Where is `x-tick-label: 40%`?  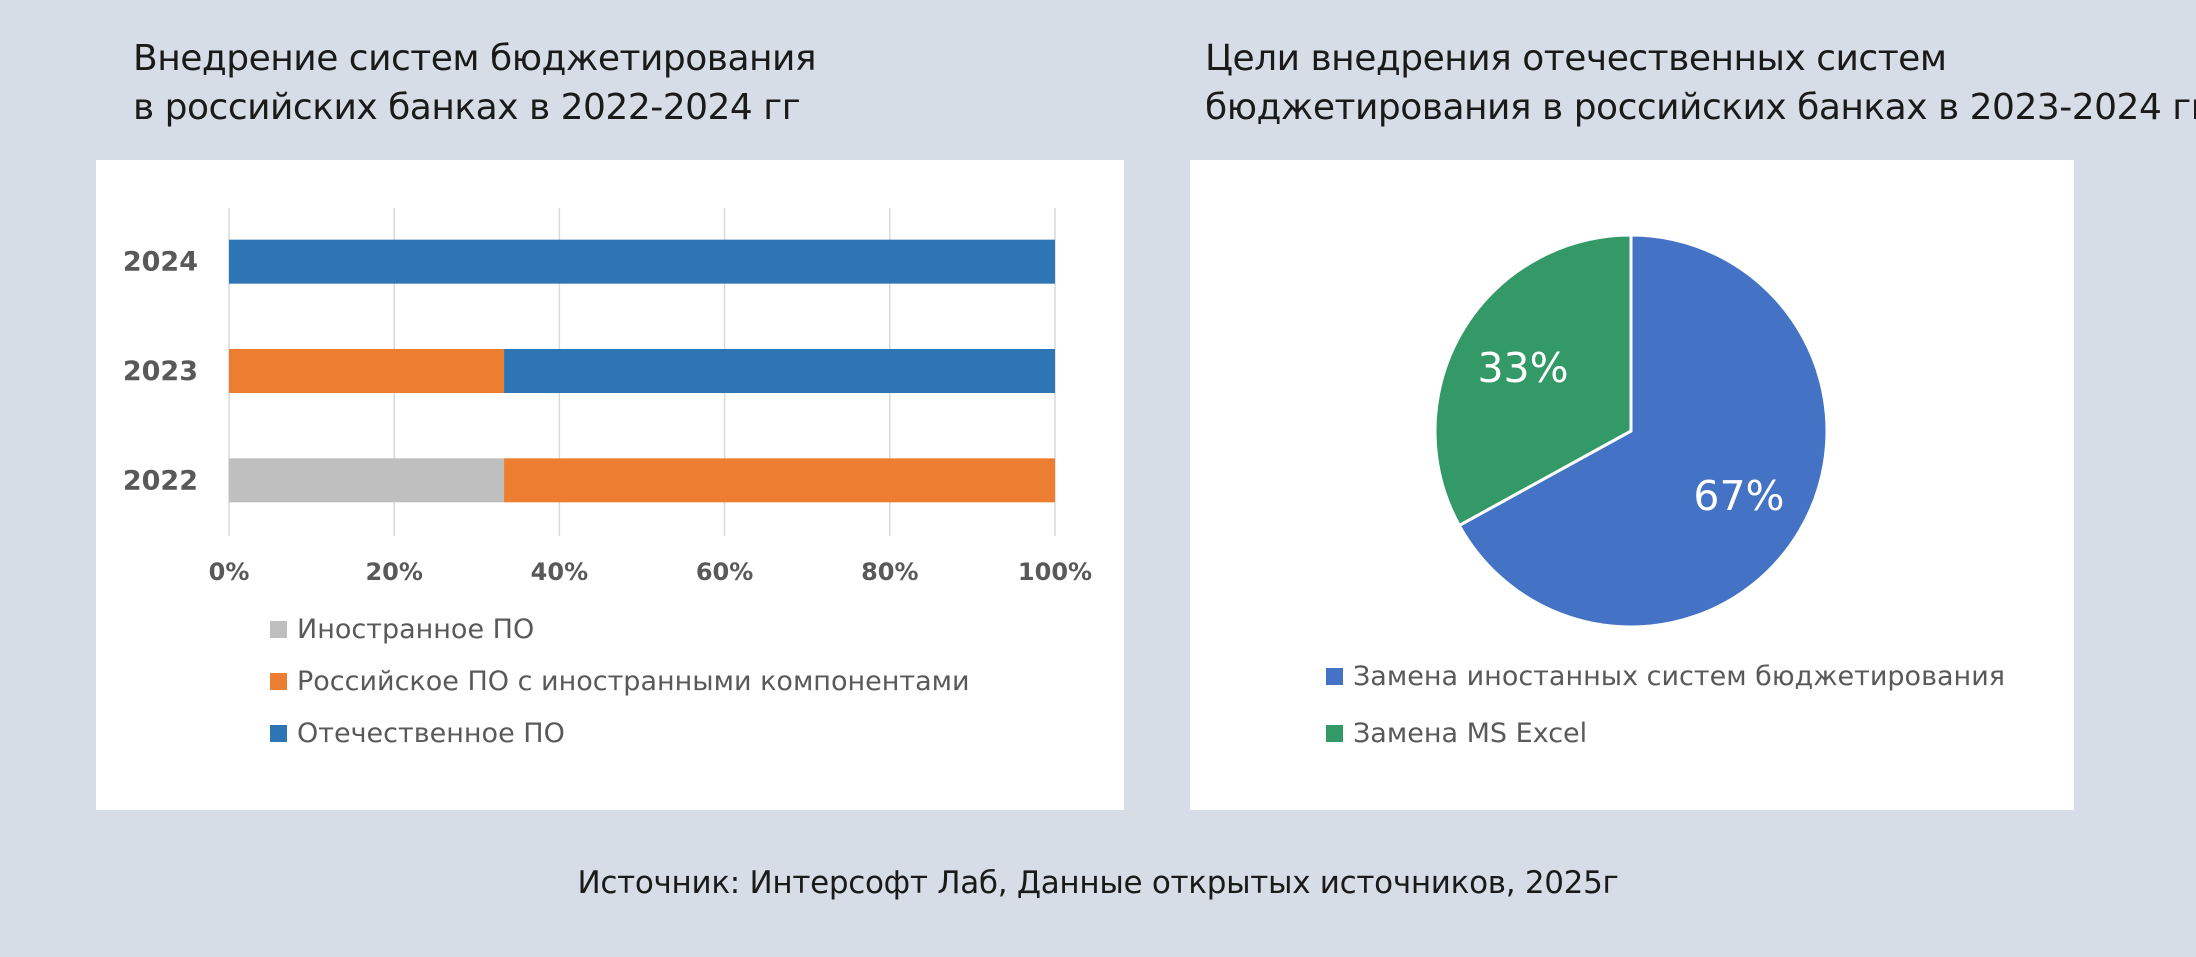 x-tick-label: 40% is located at coordinates (559, 572).